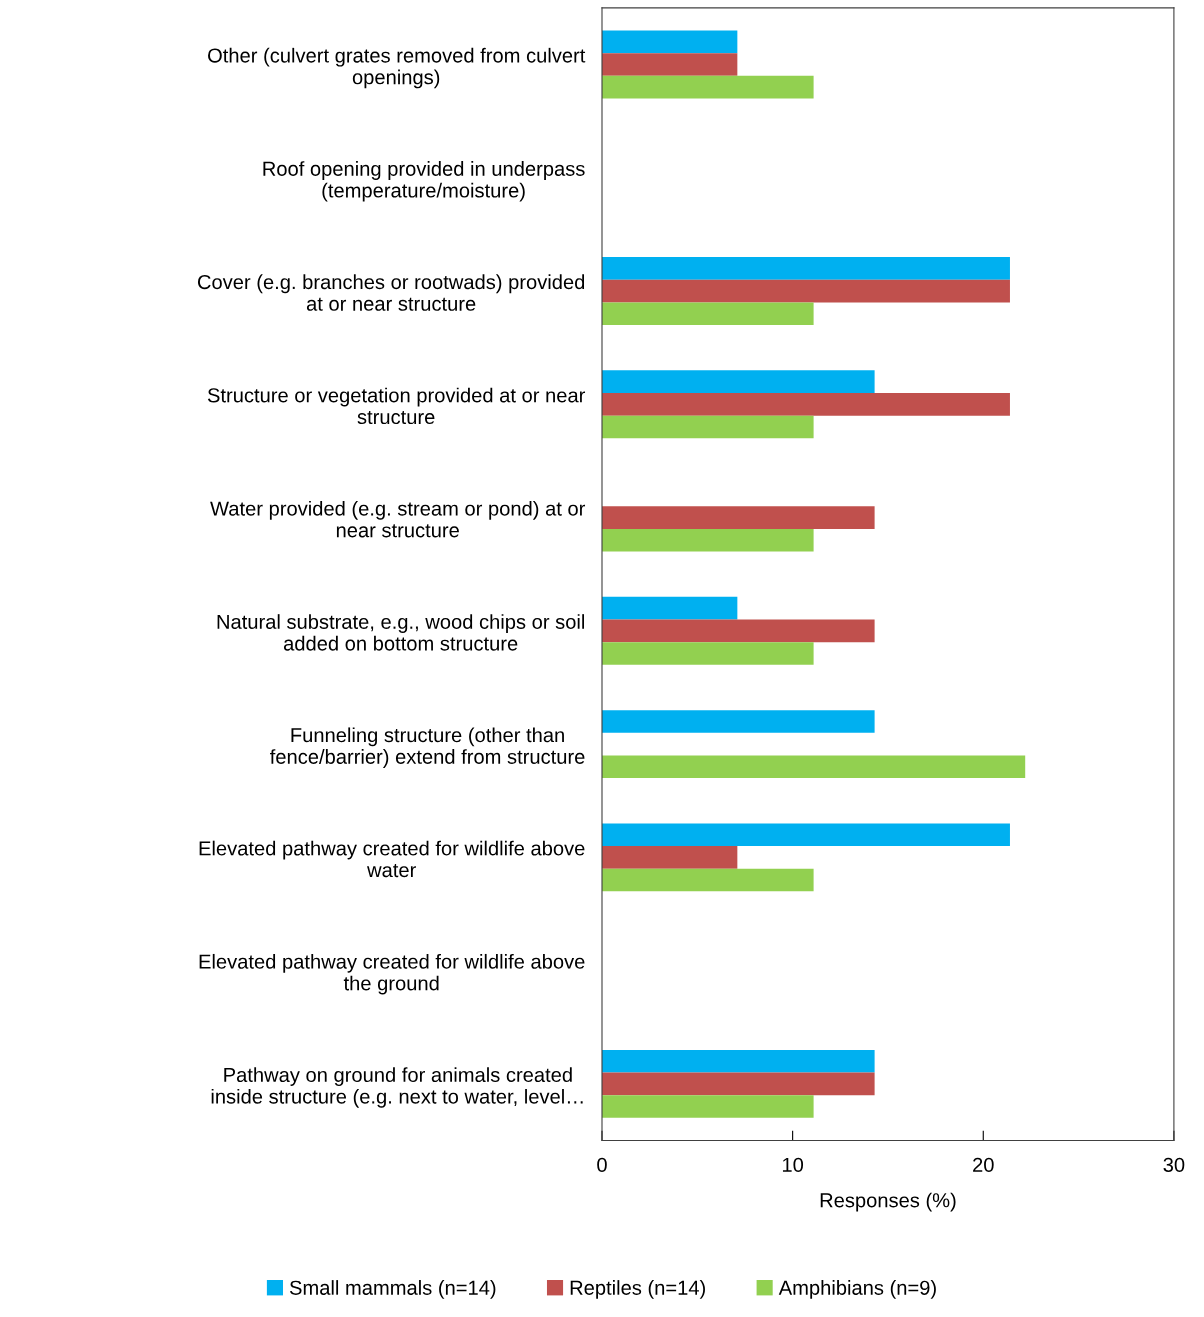 This screenshot has width=1204, height=1317. I want to click on x-tick-label: 30, so click(1174, 1164).